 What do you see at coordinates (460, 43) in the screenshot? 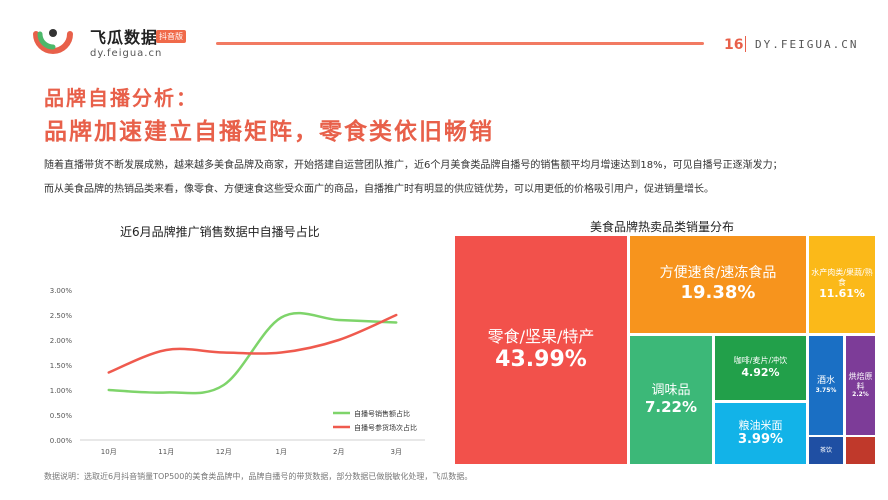
I see `header-divider` at bounding box center [460, 43].